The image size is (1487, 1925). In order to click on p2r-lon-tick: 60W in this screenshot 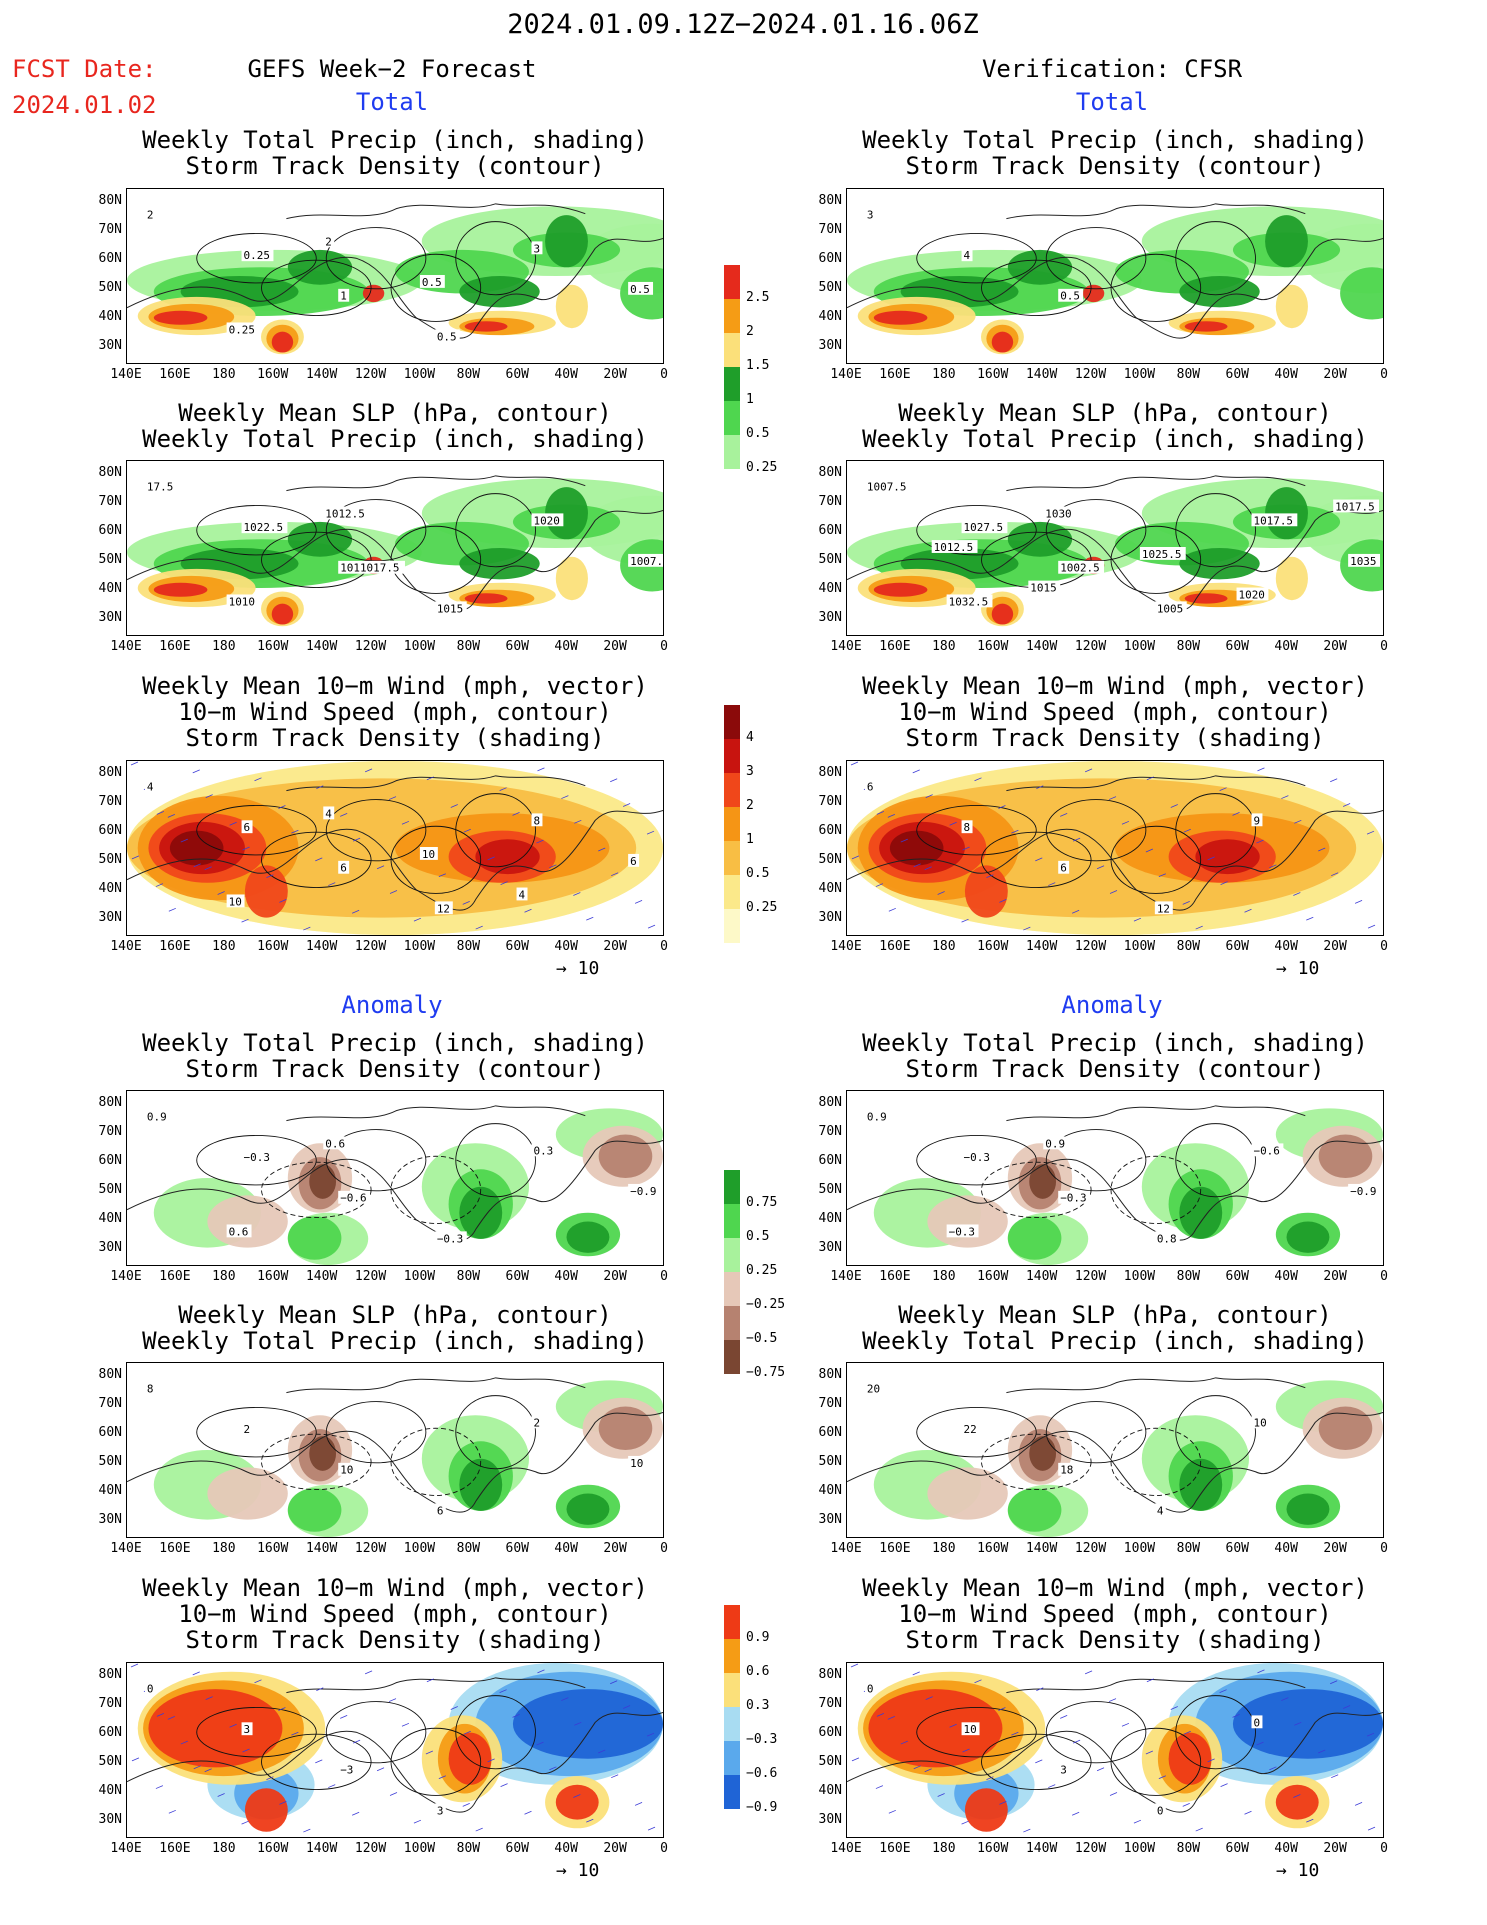, I will do `click(1237, 646)`.